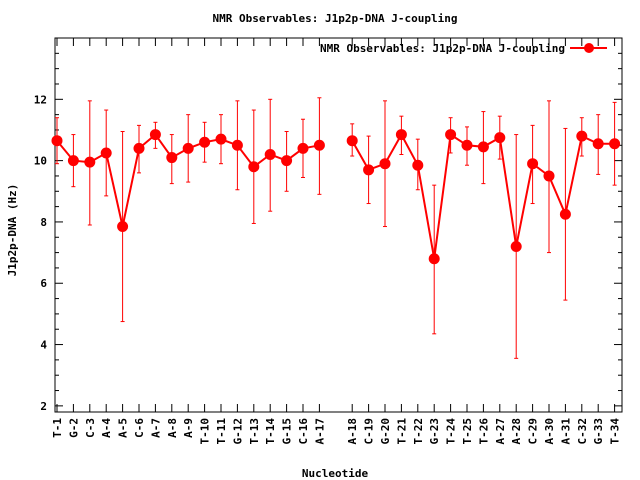 The height and width of the screenshot is (480, 640). Describe the element at coordinates (549, 431) in the screenshot. I see `x-tick-label: A-30` at that location.